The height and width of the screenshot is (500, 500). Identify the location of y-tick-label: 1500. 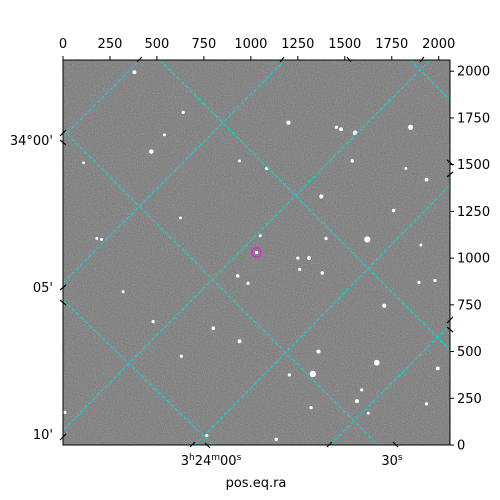
(473, 165).